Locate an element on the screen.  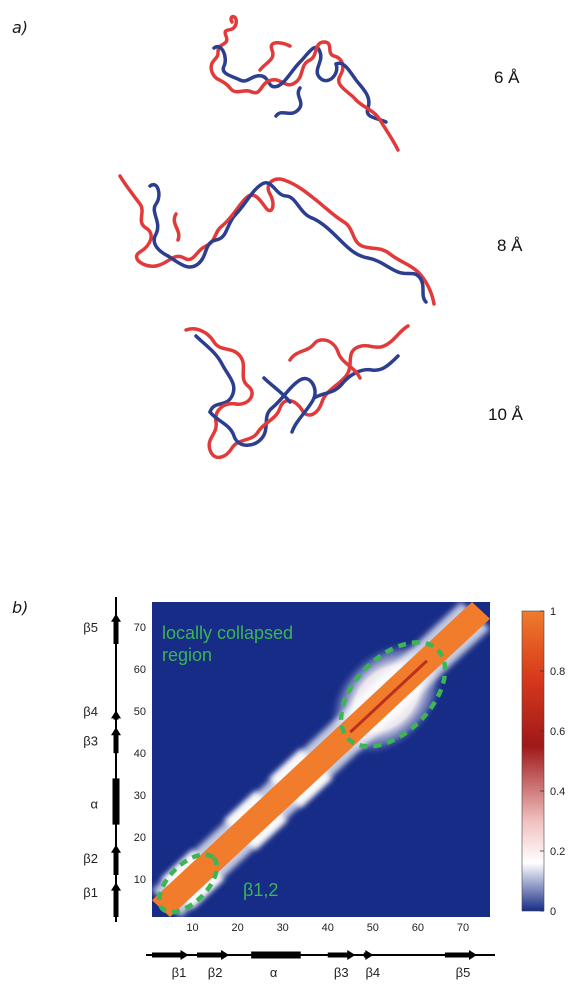
colorbar-tick-label: 0.2 is located at coordinates (557, 852).